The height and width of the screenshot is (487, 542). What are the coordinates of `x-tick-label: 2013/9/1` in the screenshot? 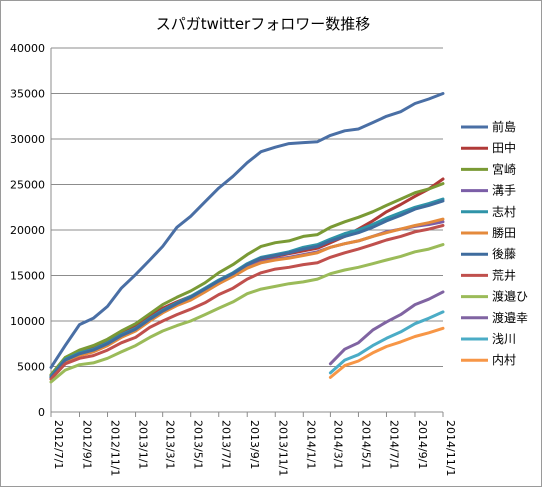 It's located at (254, 444).